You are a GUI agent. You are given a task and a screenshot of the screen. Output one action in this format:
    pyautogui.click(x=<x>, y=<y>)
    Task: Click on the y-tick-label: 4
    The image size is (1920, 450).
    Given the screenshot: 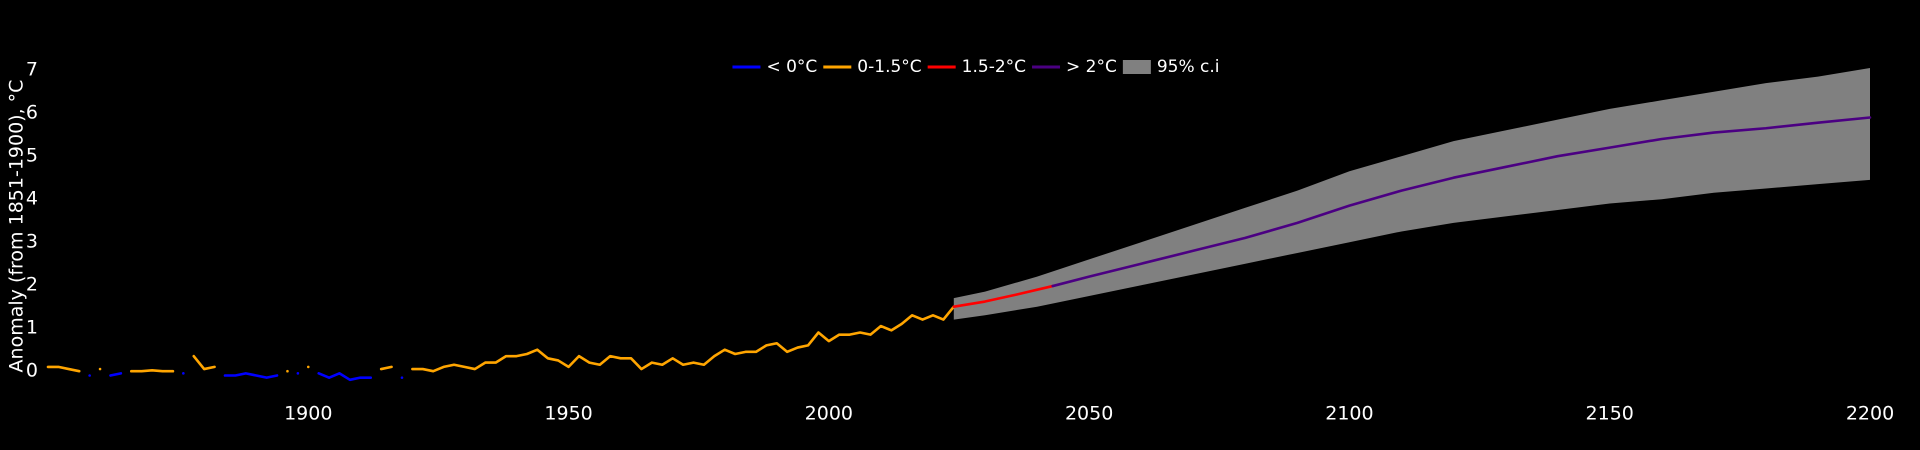 What is the action you would take?
    pyautogui.click(x=32, y=199)
    